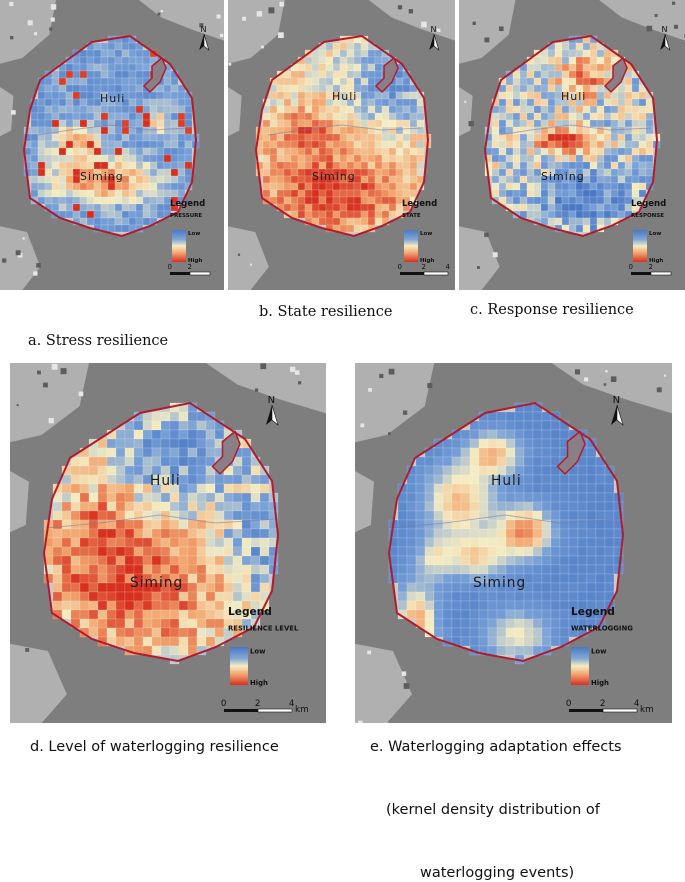  I want to click on scale-bar: 0 2 4km, so click(610, 707).